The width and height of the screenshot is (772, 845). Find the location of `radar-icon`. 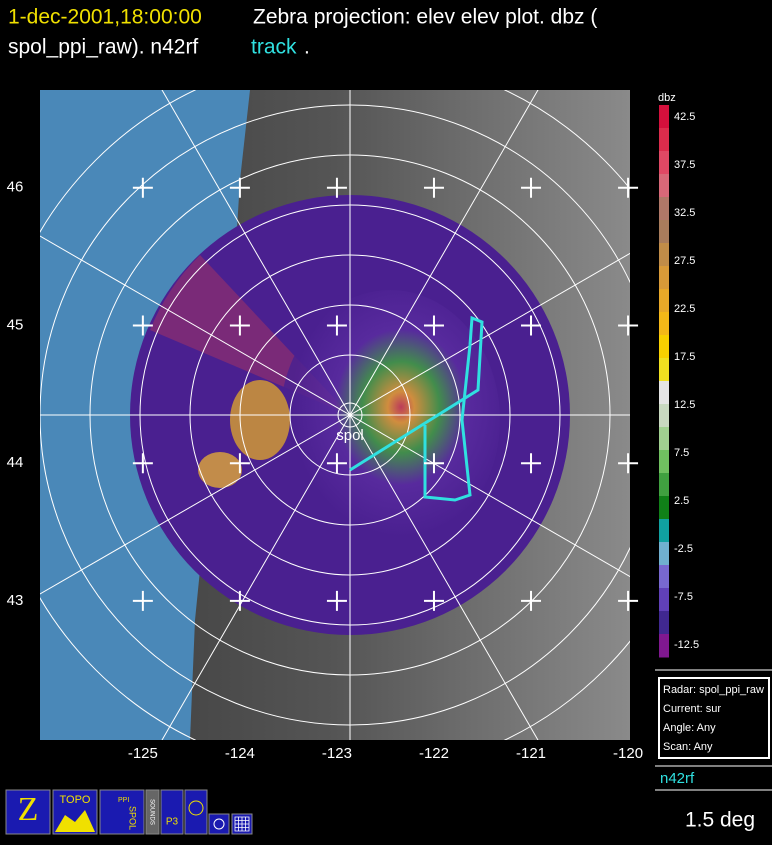

radar-icon is located at coordinates (196, 812).